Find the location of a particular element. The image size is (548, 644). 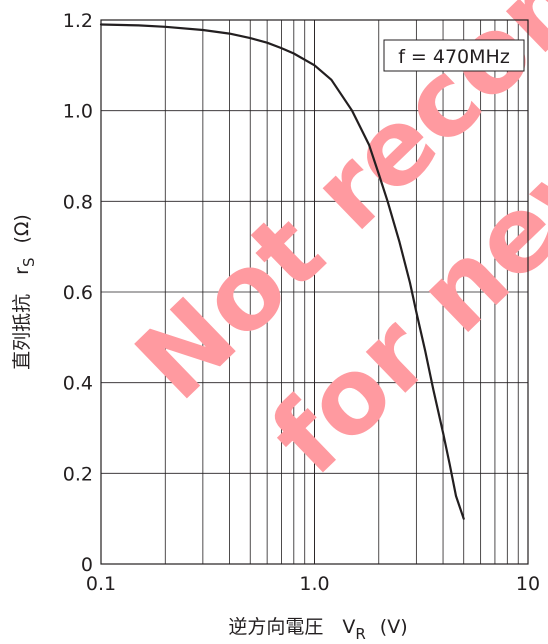

x-axis-label-sub: R is located at coordinates (360, 634).